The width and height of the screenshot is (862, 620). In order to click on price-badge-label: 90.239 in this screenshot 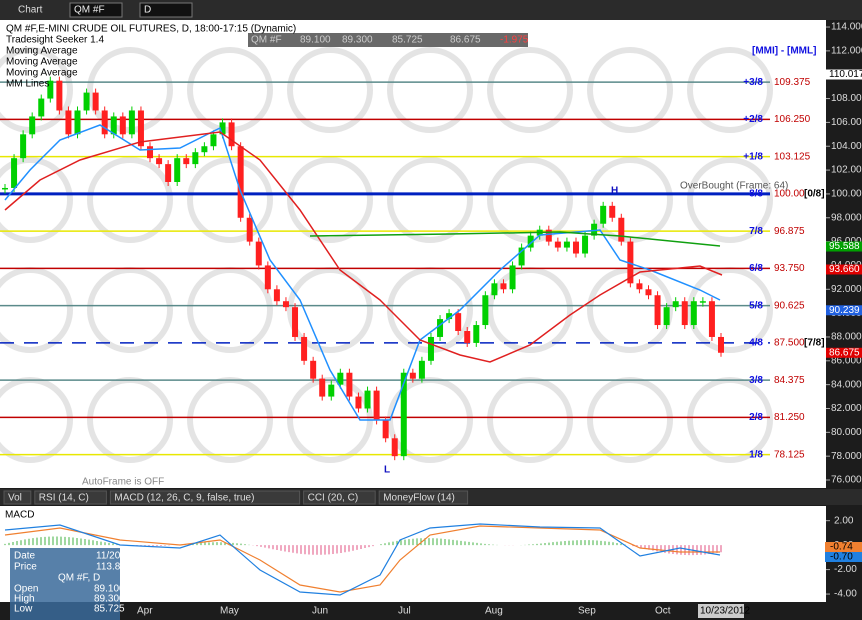, I will do `click(844, 310)`.